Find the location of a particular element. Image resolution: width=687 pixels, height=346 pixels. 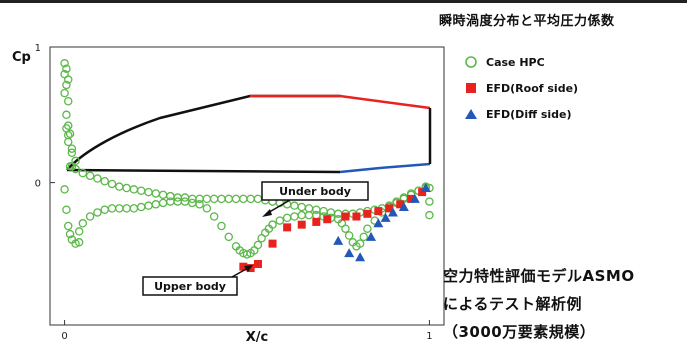

profile-under-black is located at coordinates (203, 171).